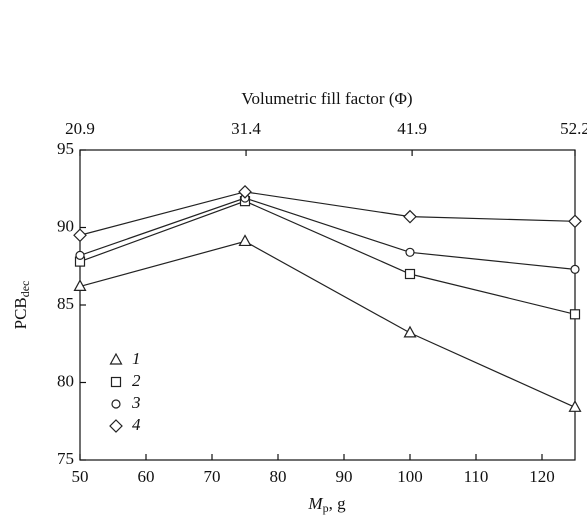  What do you see at coordinates (542, 476) in the screenshot?
I see `x-tick-label: 120` at bounding box center [542, 476].